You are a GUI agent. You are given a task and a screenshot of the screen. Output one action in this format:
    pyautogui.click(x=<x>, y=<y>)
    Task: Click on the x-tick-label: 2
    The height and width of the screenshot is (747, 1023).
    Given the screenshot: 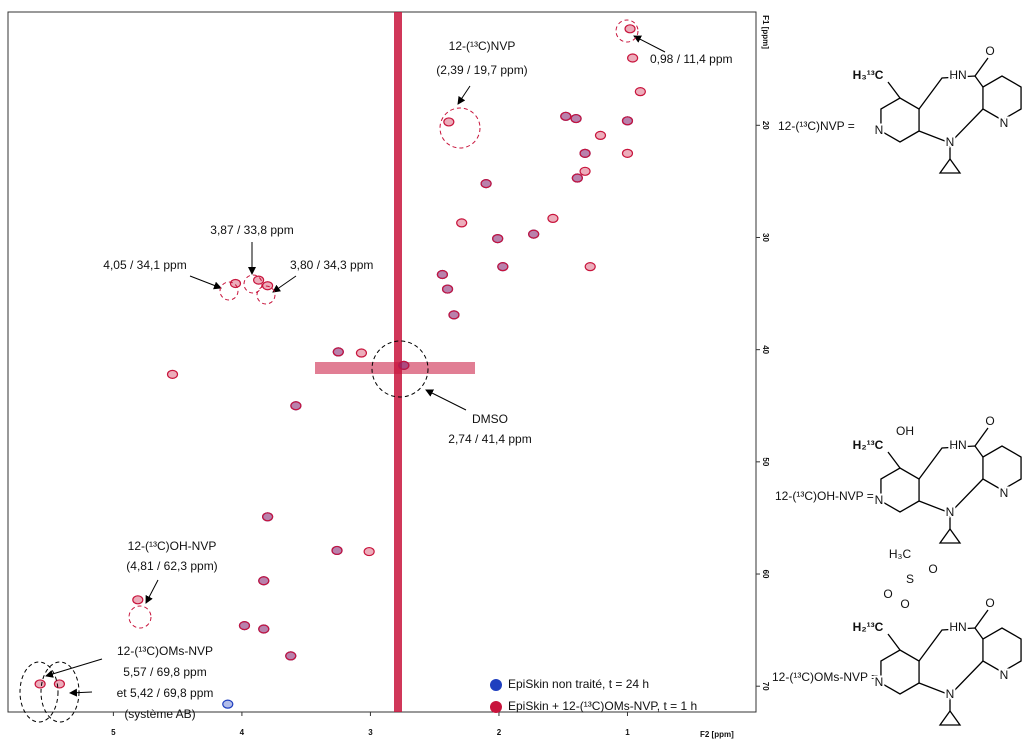 What is the action you would take?
    pyautogui.click(x=499, y=732)
    